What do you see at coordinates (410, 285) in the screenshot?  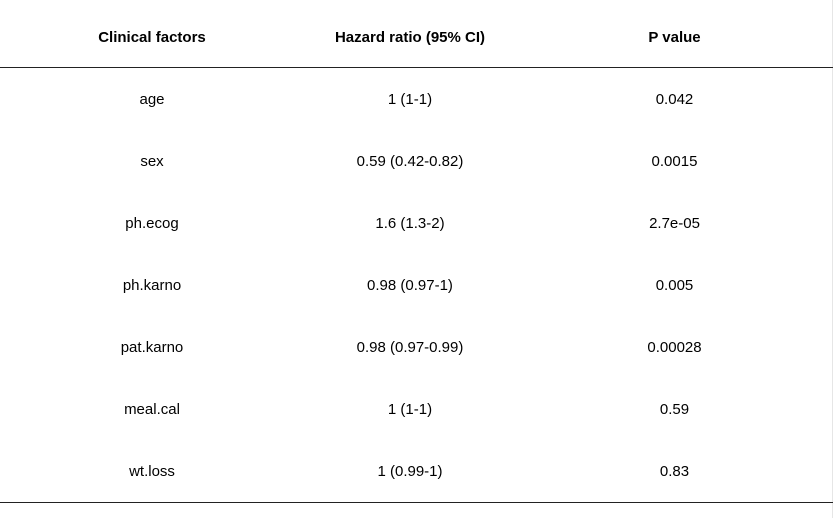 I see `cell-hazard-ratio: 0.98 (0.97-1)` at bounding box center [410, 285].